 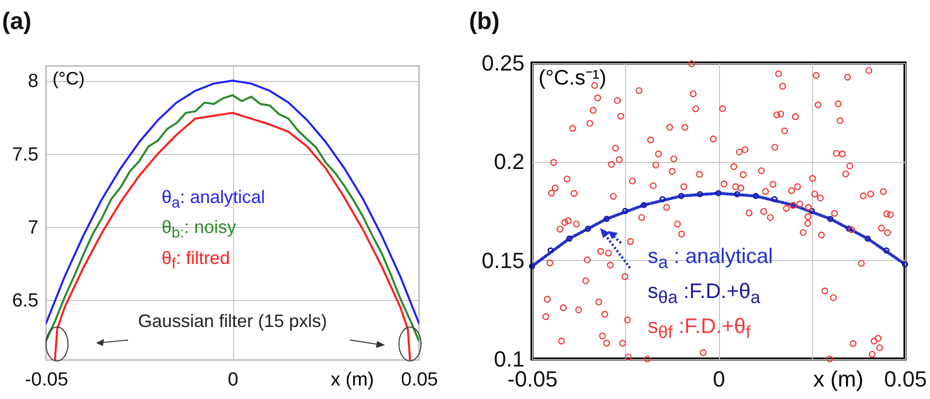 I want to click on chart-title: (b), so click(x=484, y=21).